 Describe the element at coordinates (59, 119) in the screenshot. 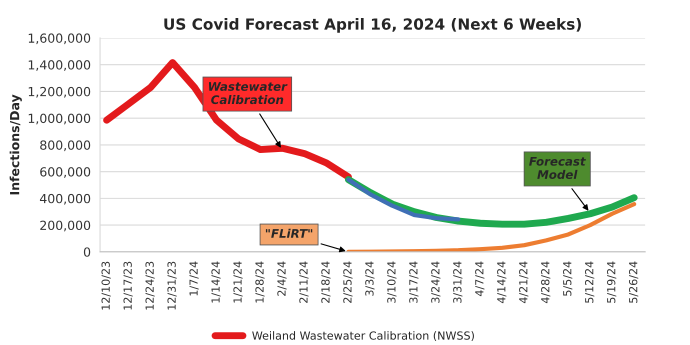

I see `y-tick-label: 1,000,000` at that location.